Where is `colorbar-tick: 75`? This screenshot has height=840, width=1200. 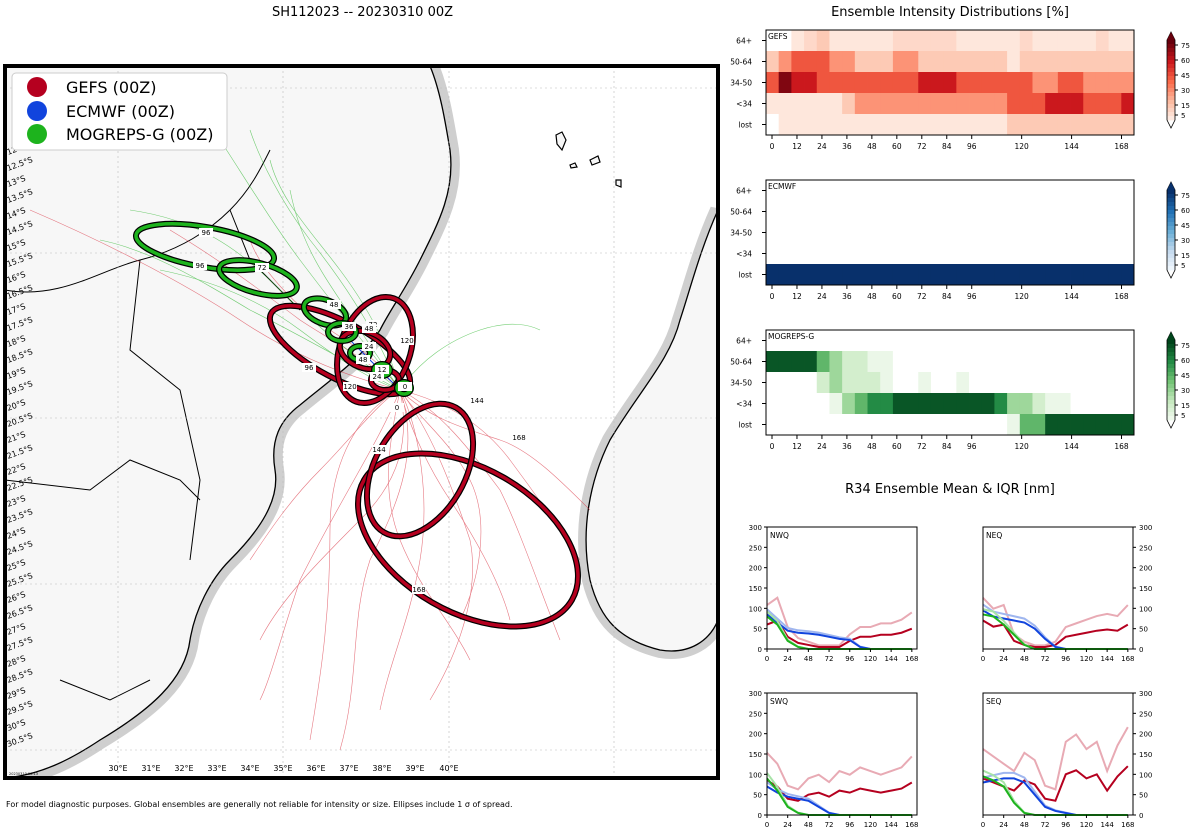
colorbar-tick: 75 is located at coordinates (1185, 46).